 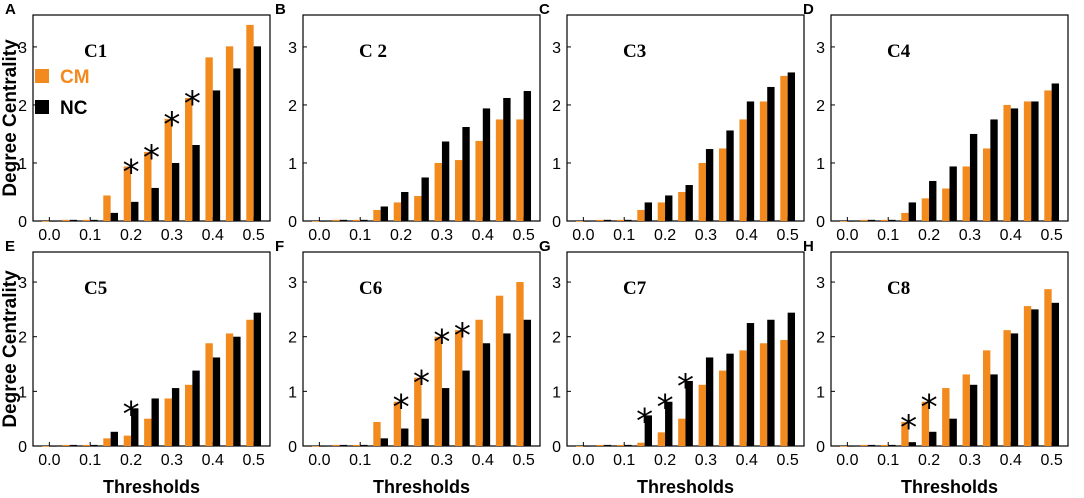 I want to click on legend-swatch-nc, so click(x=42, y=107).